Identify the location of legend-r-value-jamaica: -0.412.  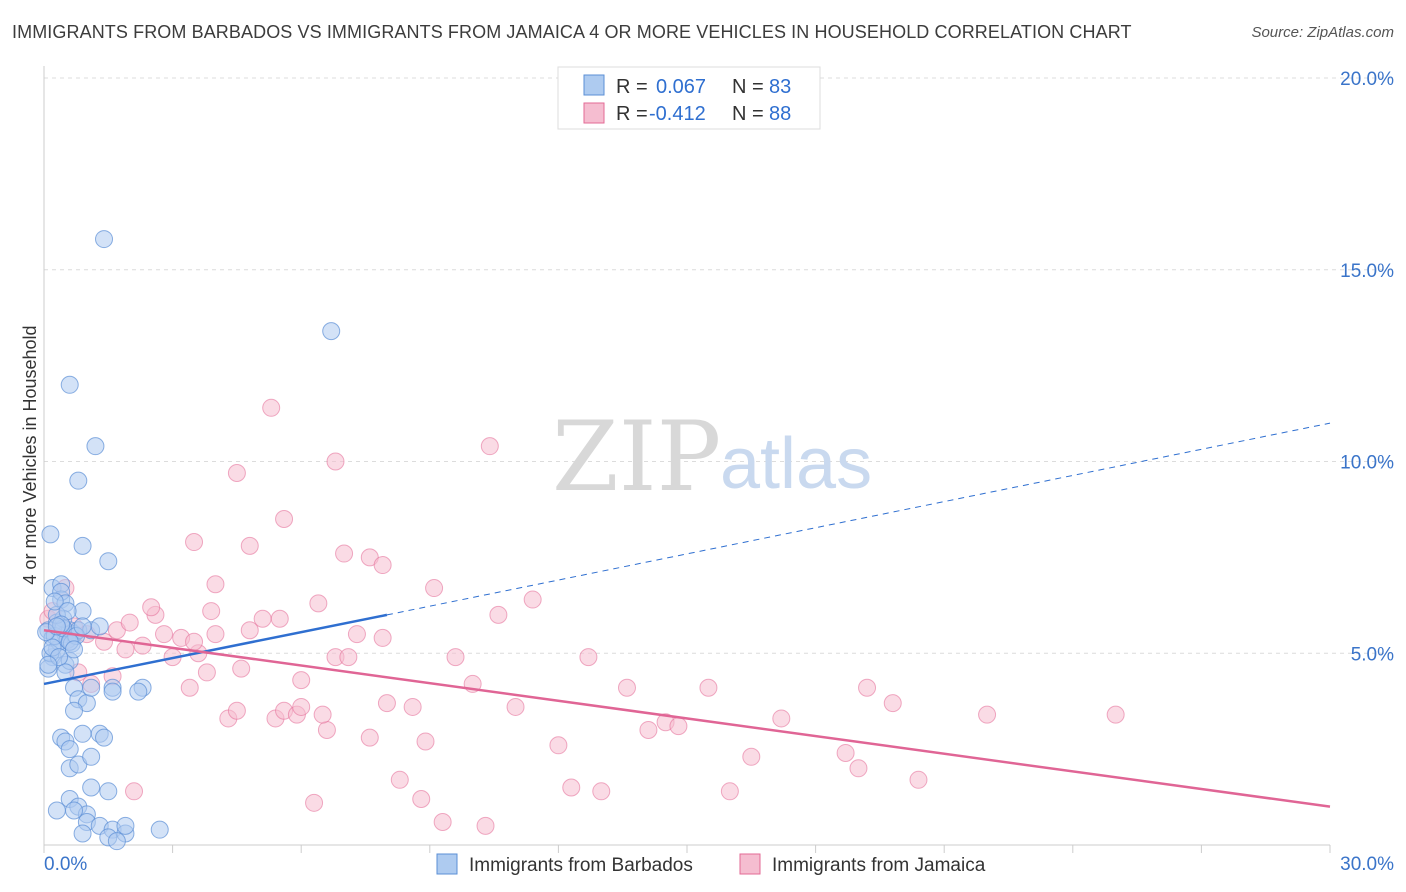
(677, 114).